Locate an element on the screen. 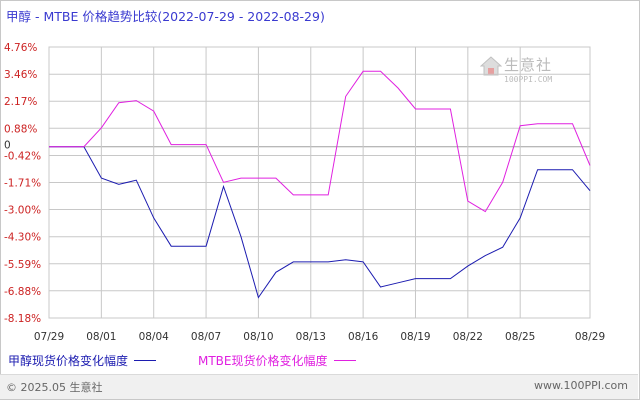 This screenshot has height=400, width=640. x-tick-label: 07/29 is located at coordinates (49, 337).